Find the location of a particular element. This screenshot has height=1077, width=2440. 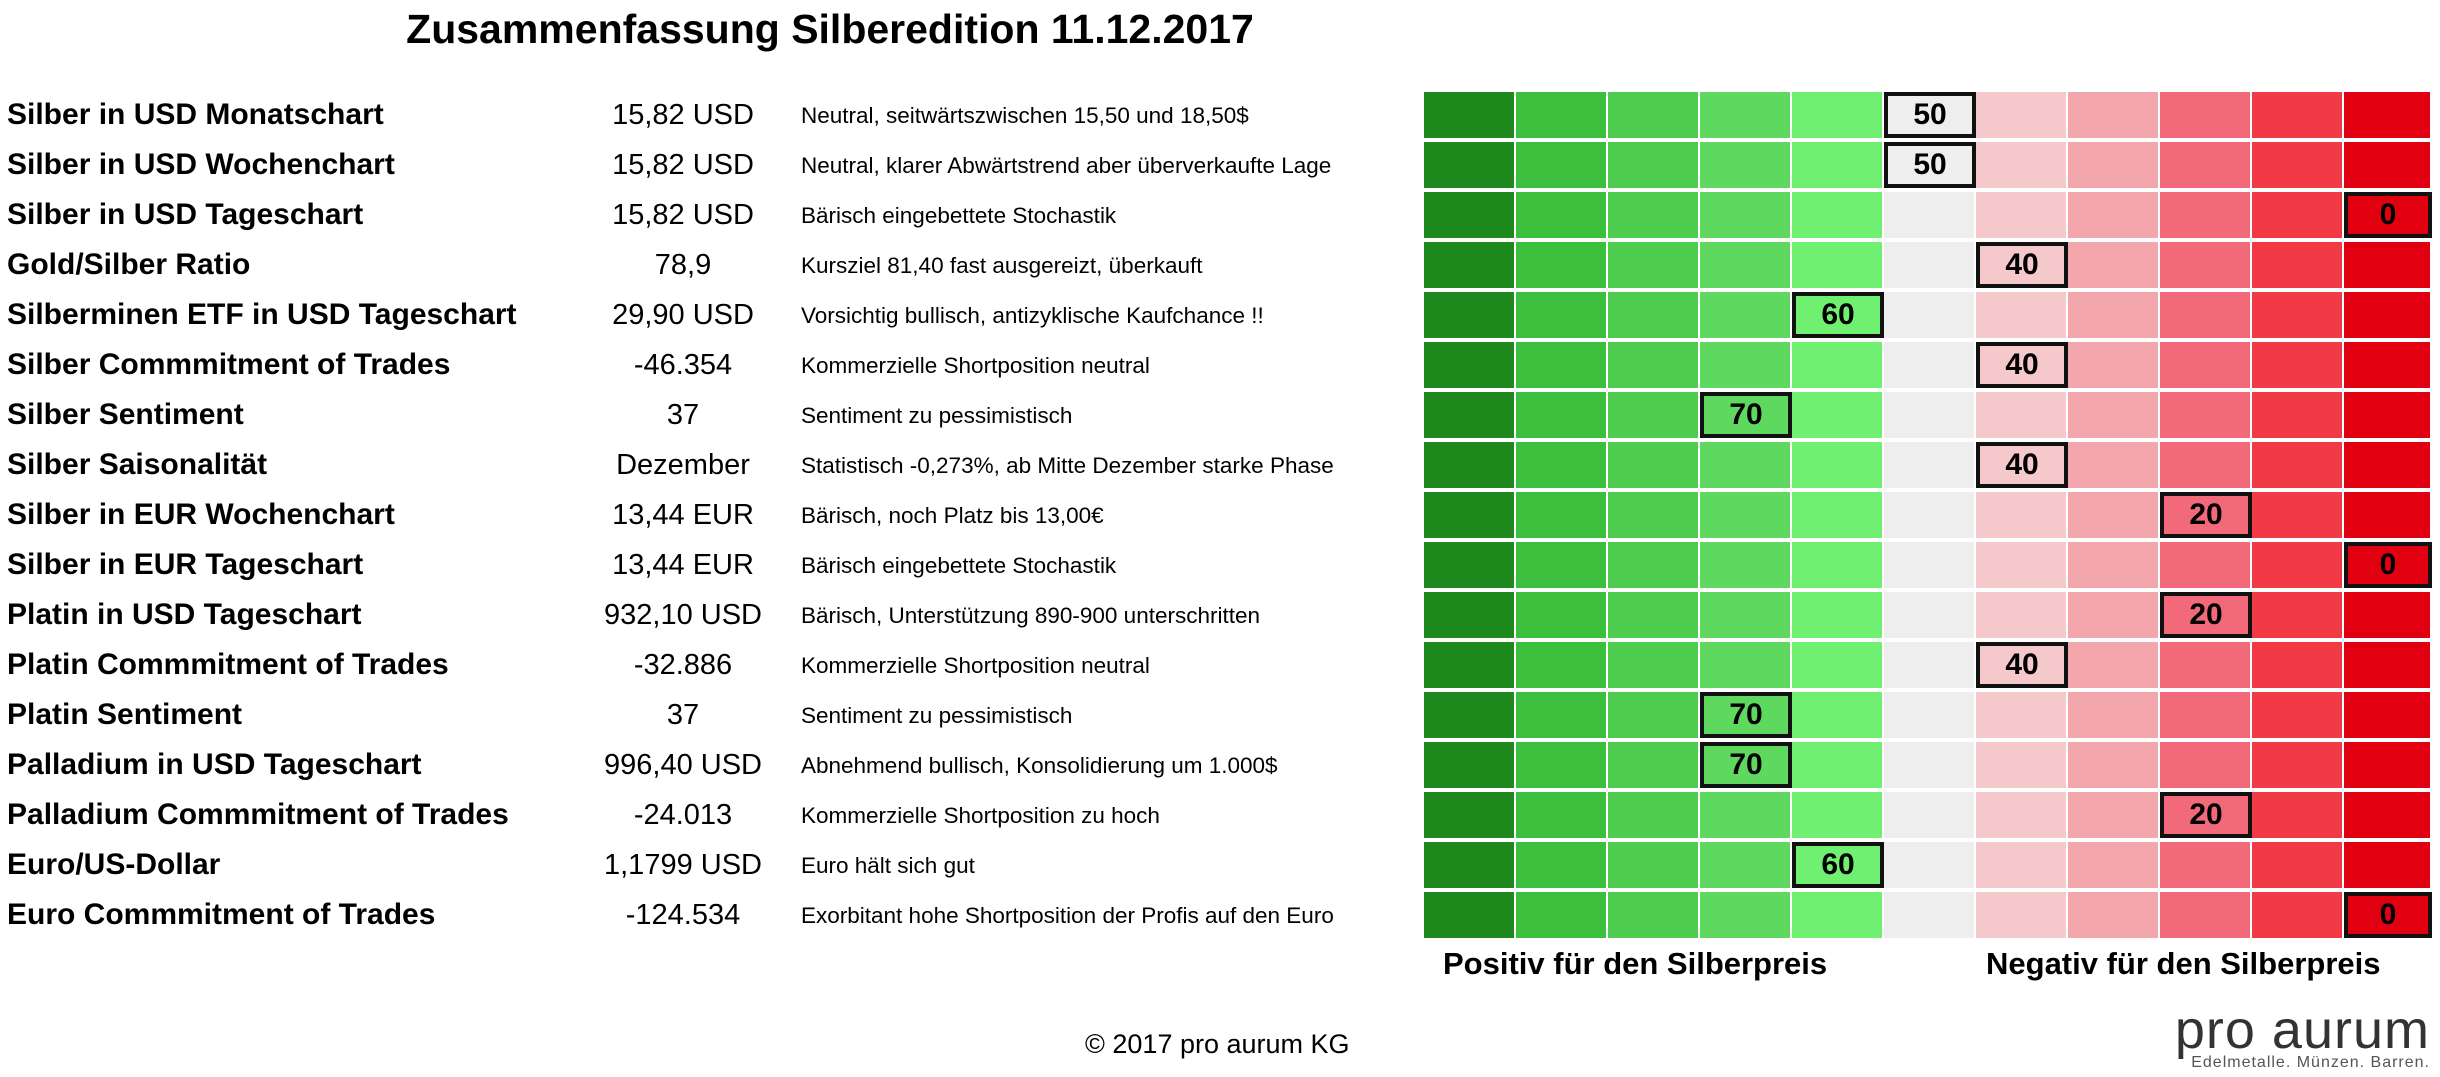

score-marker: 40 is located at coordinates (2022, 265).